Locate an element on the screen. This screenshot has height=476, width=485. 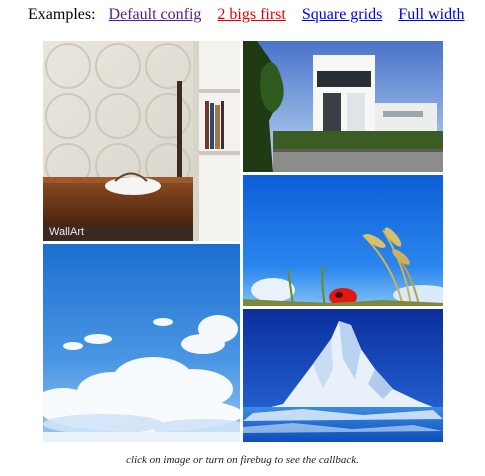
image-tile-wheat is located at coordinates (343, 240).